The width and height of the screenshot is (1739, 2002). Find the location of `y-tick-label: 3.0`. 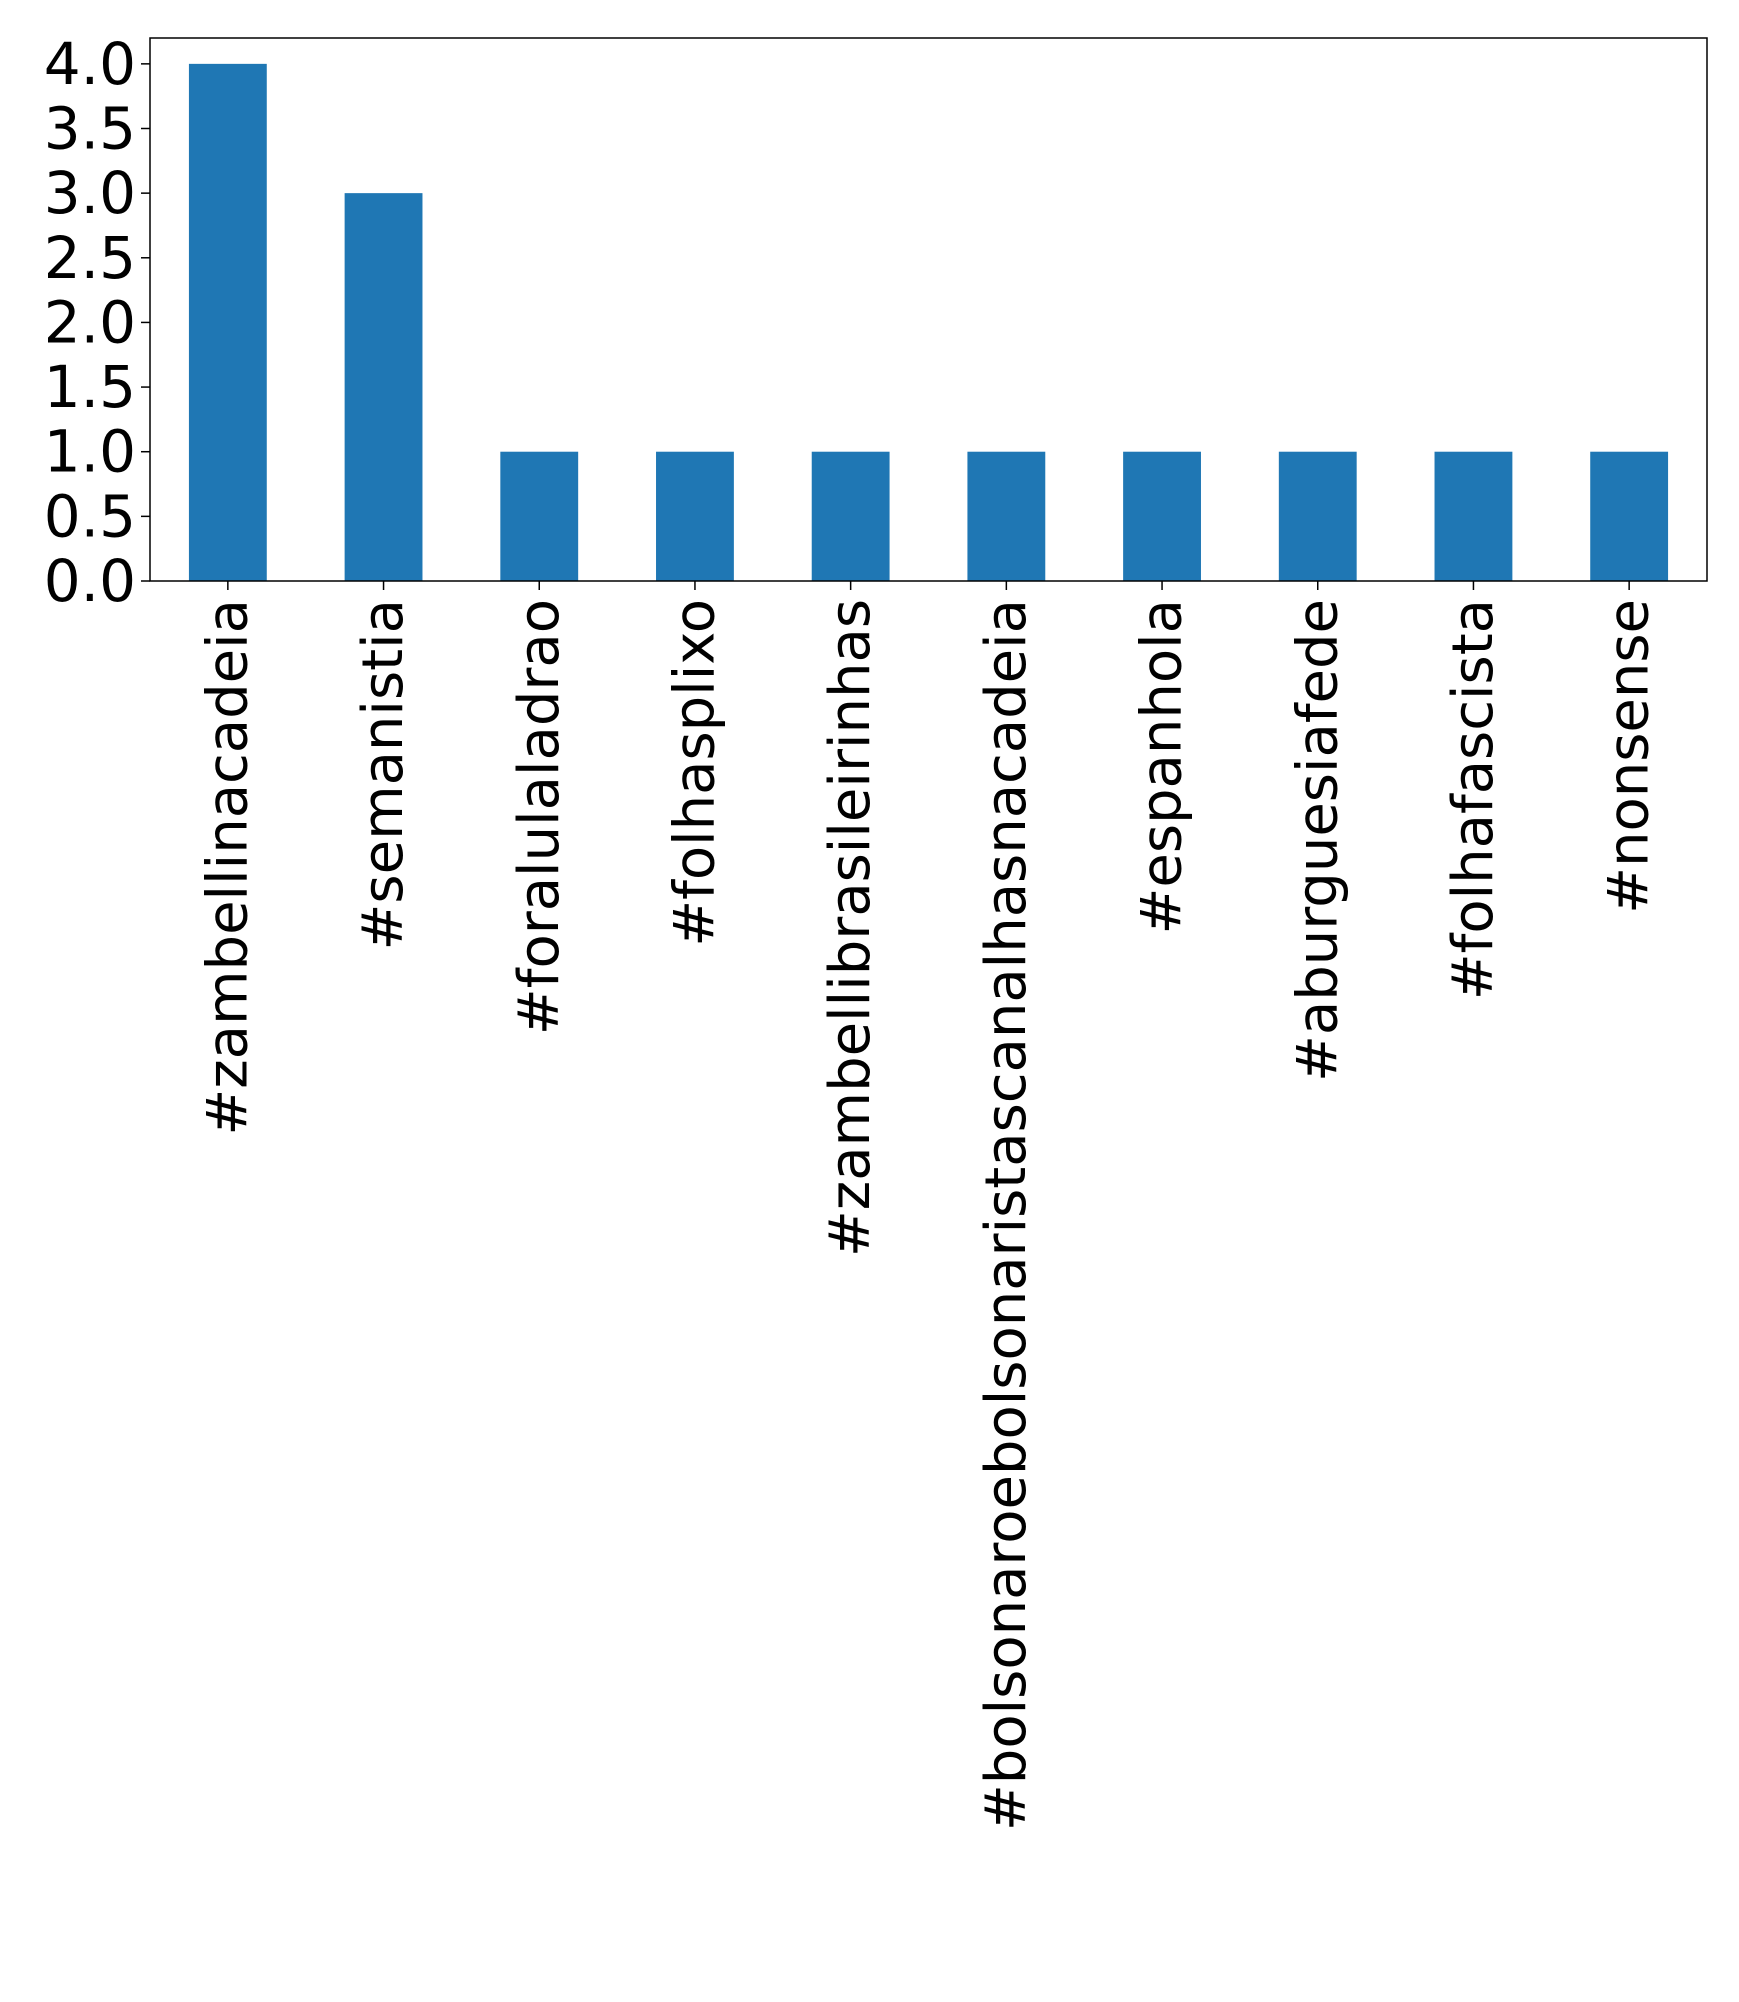

y-tick-label: 3.0 is located at coordinates (90, 193).